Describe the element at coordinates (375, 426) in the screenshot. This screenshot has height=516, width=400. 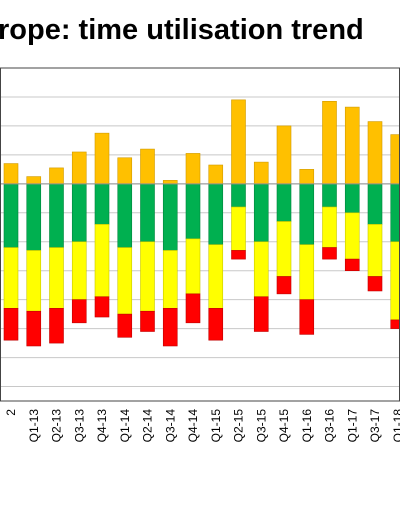
I see `x-tick-label: Q3-17` at that location.